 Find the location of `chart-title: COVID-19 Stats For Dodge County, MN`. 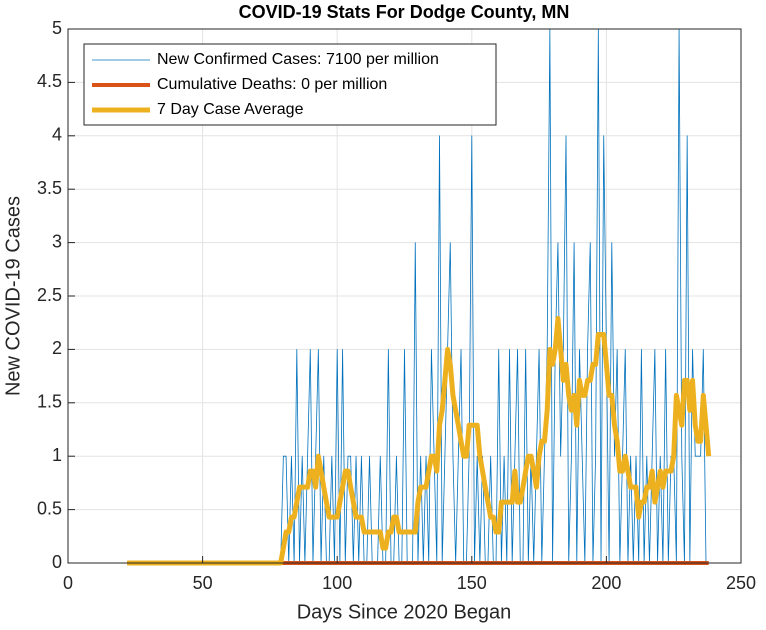

chart-title: COVID-19 Stats For Dodge County, MN is located at coordinates (404, 12).